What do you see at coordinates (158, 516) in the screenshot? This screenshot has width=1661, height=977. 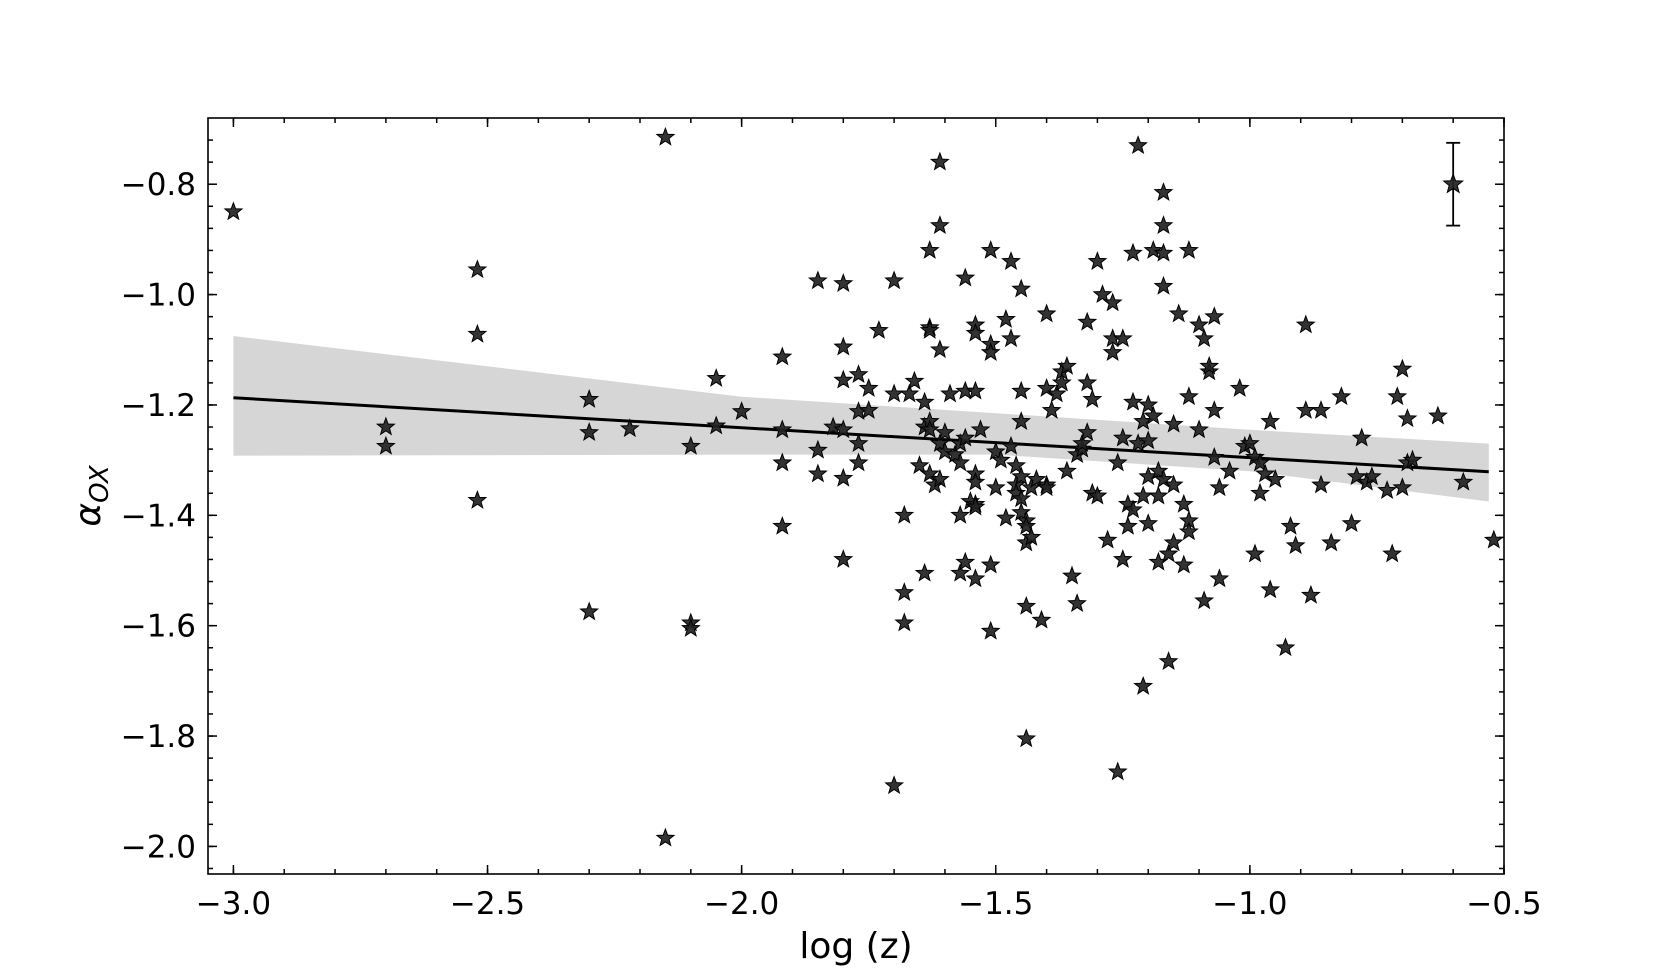 I see `y-tick-label: −1.4` at bounding box center [158, 516].